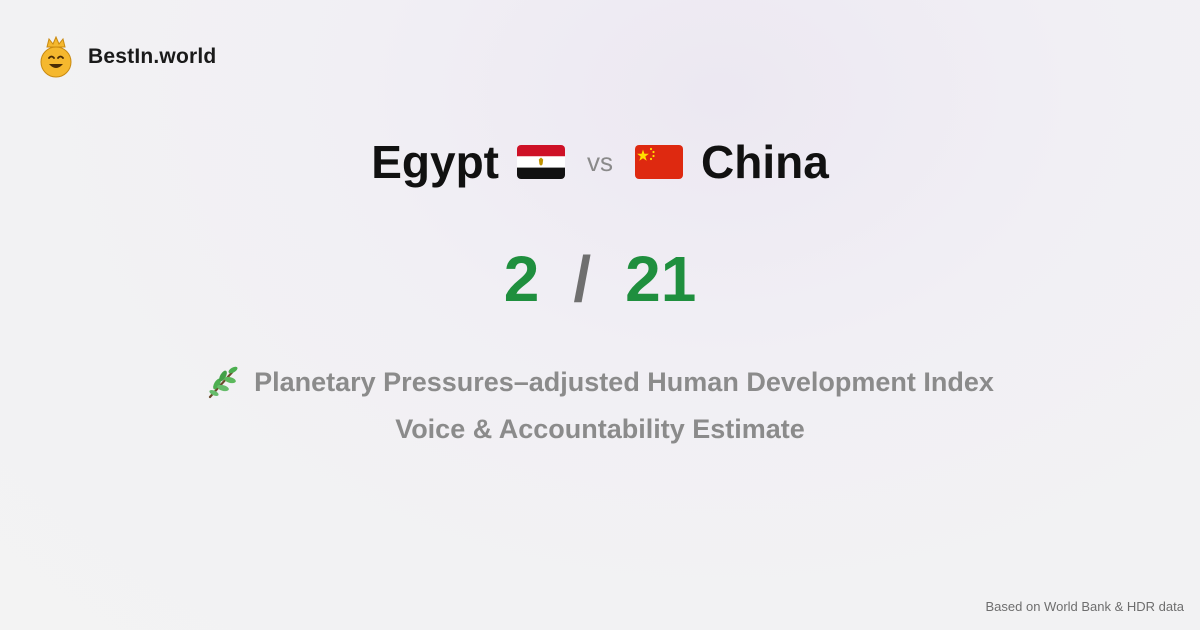 The height and width of the screenshot is (630, 1200). What do you see at coordinates (600, 279) in the screenshot?
I see `rank-comparison: 2 / 21` at bounding box center [600, 279].